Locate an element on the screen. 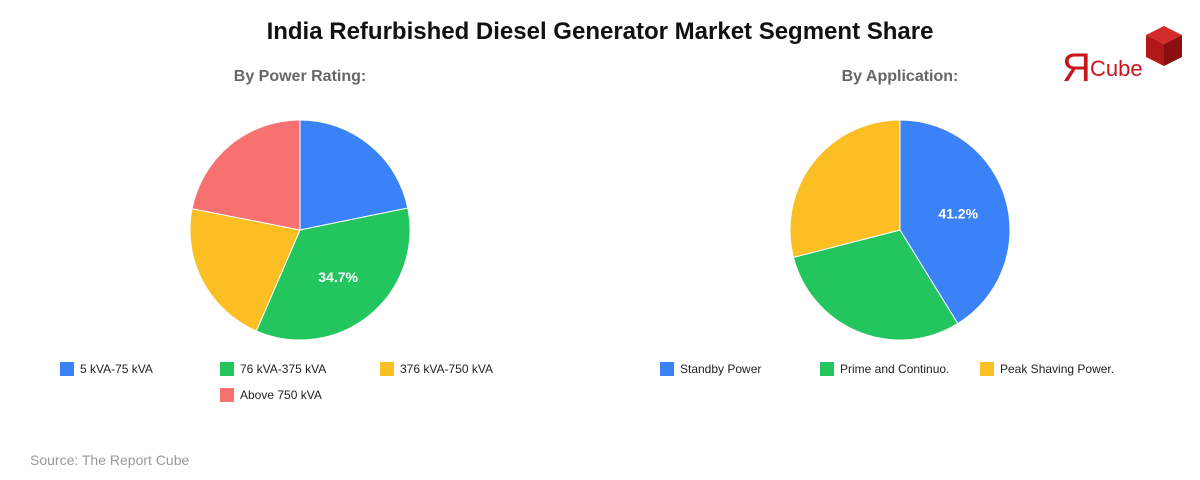 The image size is (1200, 480). legend-label: Standby Power is located at coordinates (721, 369).